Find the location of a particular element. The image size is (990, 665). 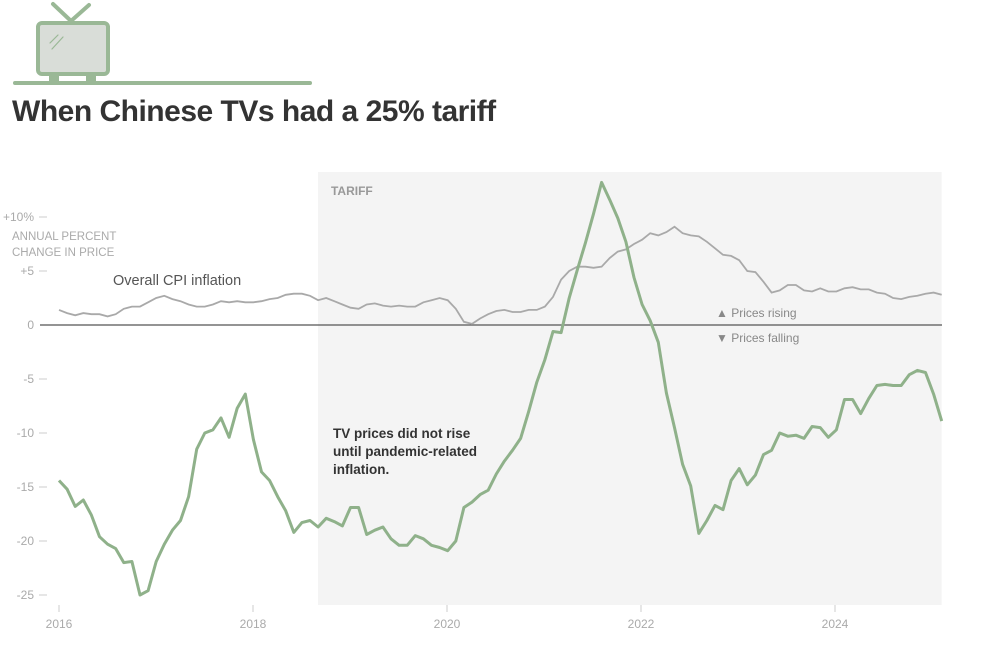

prices-rising-label: ▲ Prices rising is located at coordinates (756, 313).